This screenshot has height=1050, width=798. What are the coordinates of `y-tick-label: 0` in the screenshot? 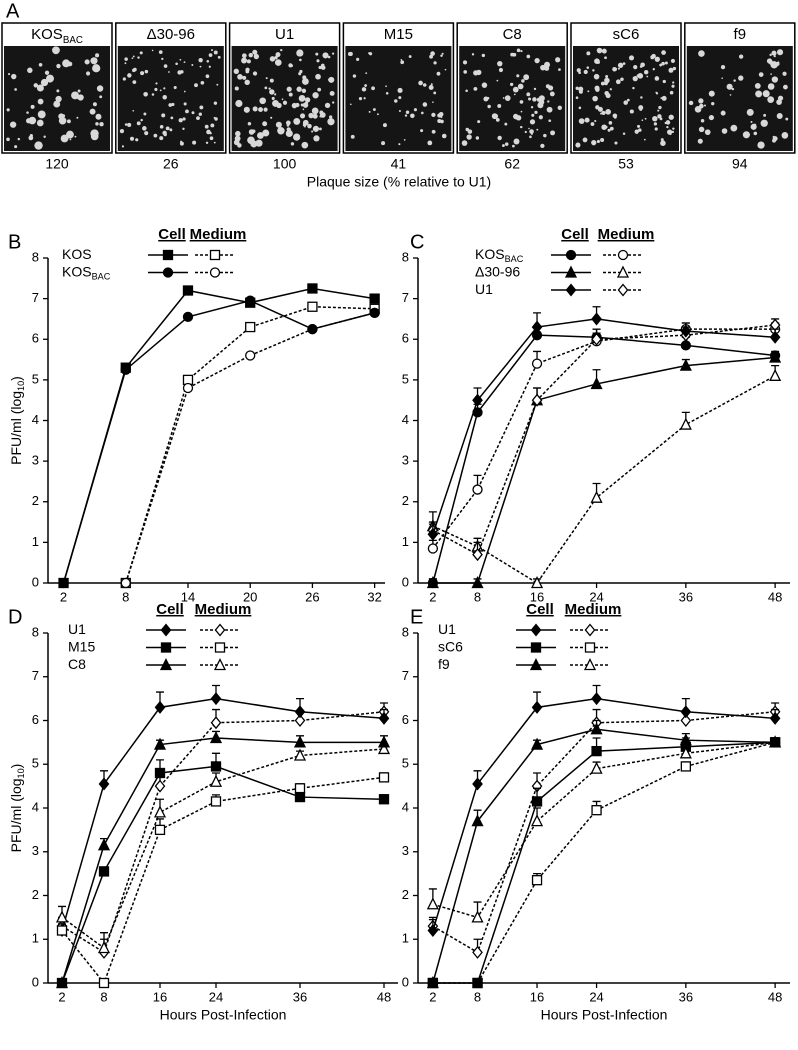 It's located at (405, 581).